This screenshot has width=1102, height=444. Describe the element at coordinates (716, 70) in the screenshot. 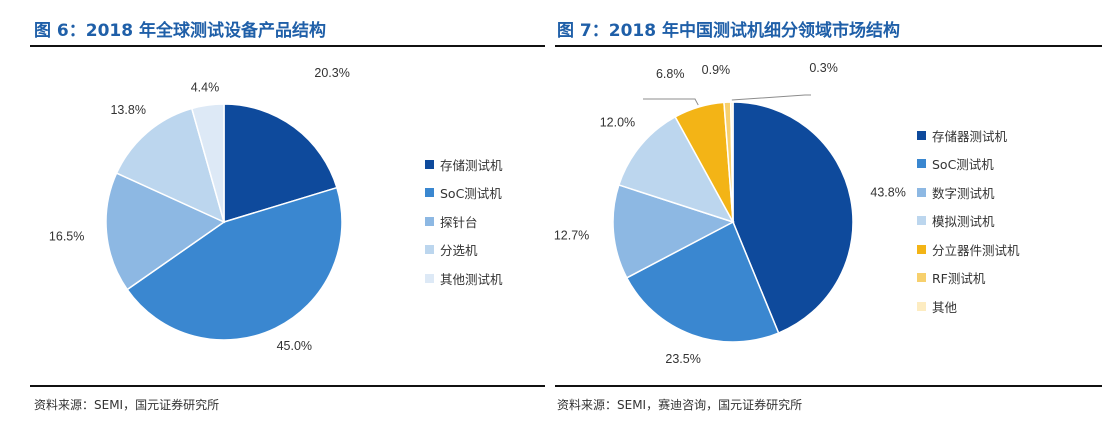

I see `data-label: 0.9%` at that location.